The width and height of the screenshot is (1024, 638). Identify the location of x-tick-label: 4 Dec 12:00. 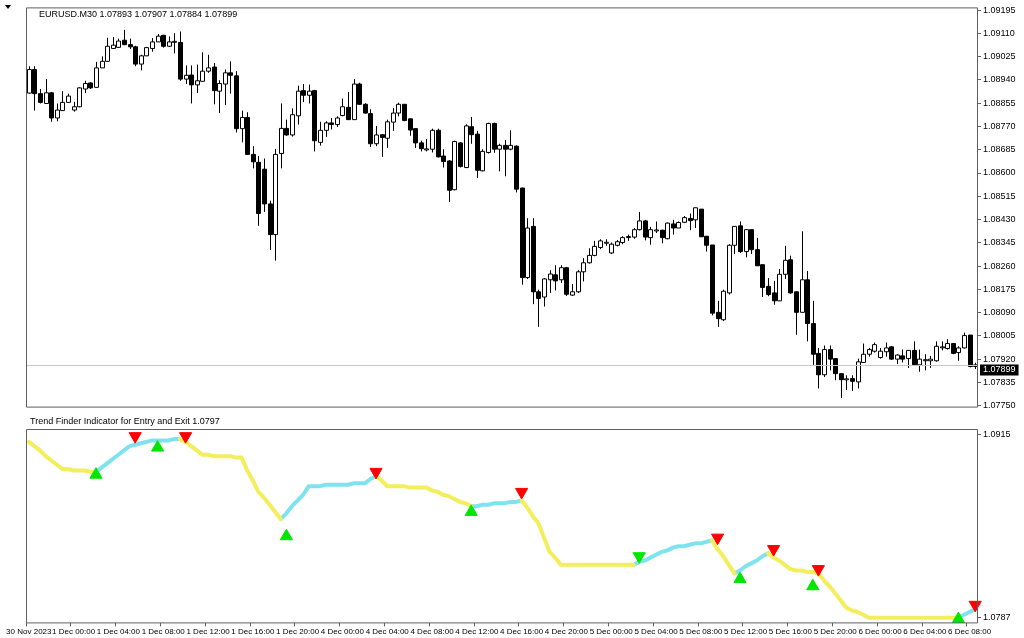
(477, 632).